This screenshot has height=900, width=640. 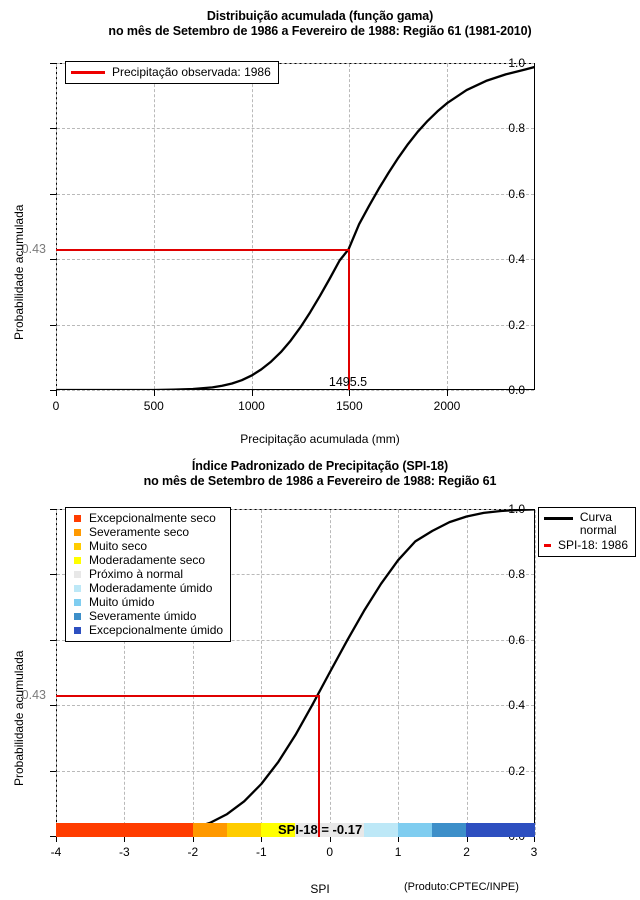 I want to click on spi-class-colorbar, so click(x=295, y=830).